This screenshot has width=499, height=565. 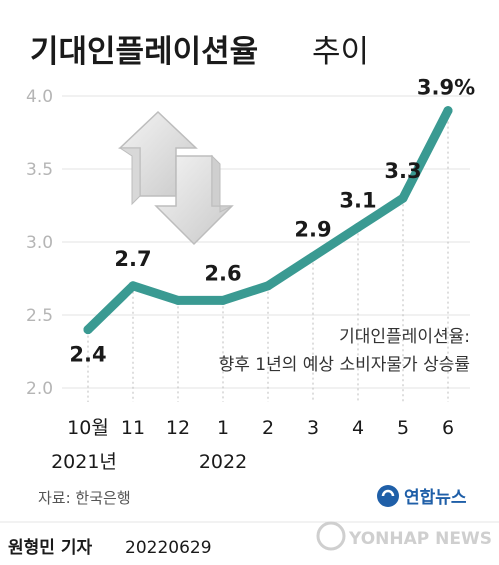 What do you see at coordinates (132, 259) in the screenshot?
I see `data-label: 2.7` at bounding box center [132, 259].